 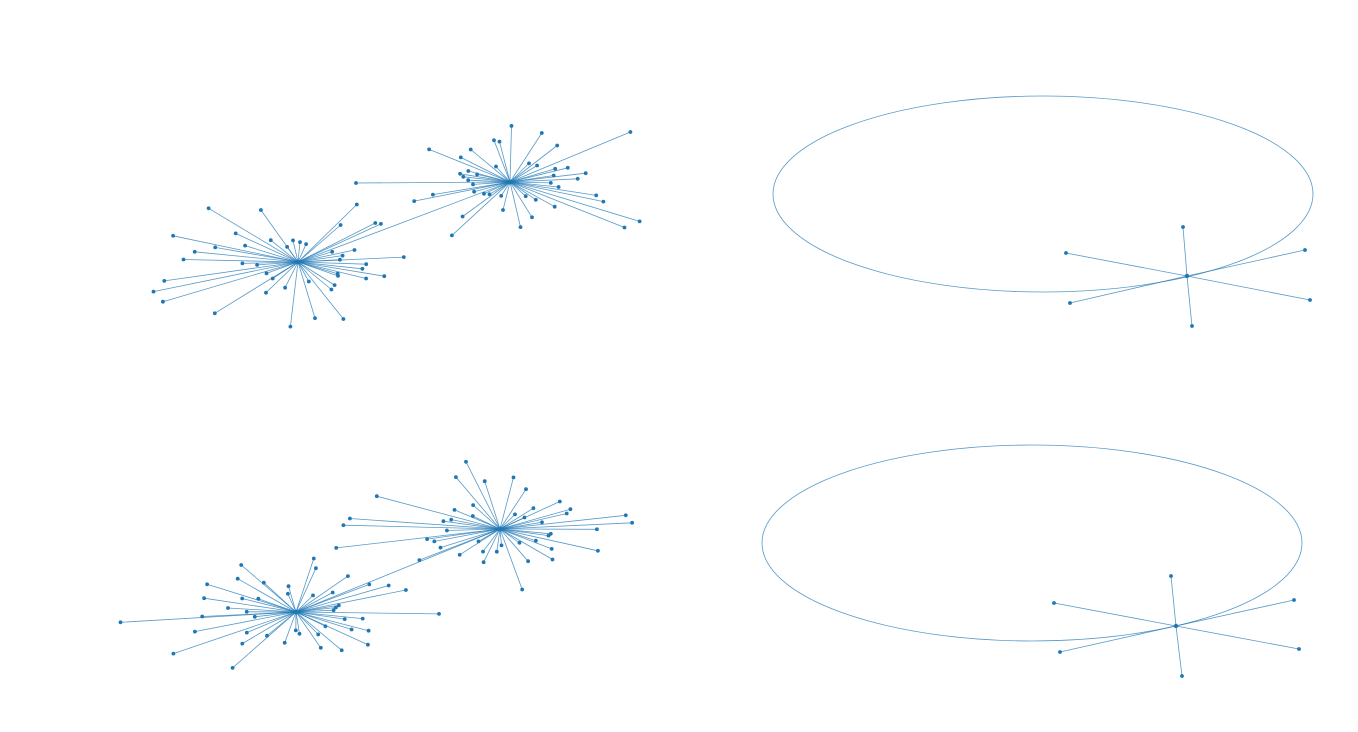 I want to click on self-loop-edge, so click(x=1043, y=194).